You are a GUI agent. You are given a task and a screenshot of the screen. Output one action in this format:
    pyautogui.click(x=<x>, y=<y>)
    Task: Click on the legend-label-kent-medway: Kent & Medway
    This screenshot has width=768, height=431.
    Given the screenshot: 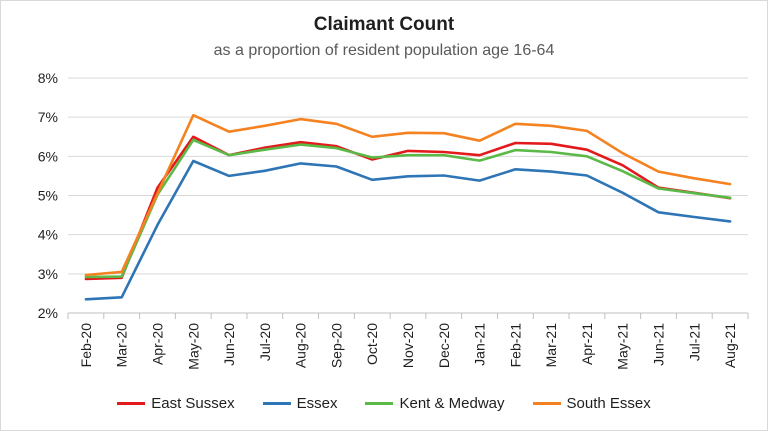 What is the action you would take?
    pyautogui.click(x=452, y=403)
    